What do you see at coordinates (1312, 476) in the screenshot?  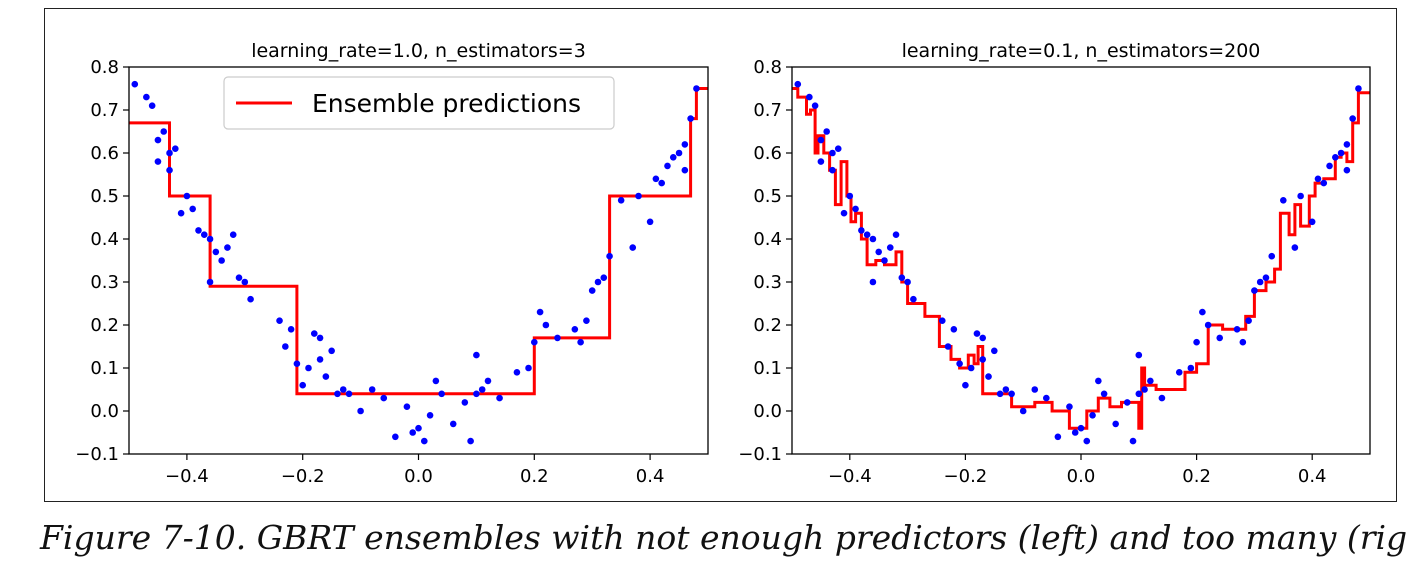 I see `chart-2-x-tick-label: 0.4` at bounding box center [1312, 476].